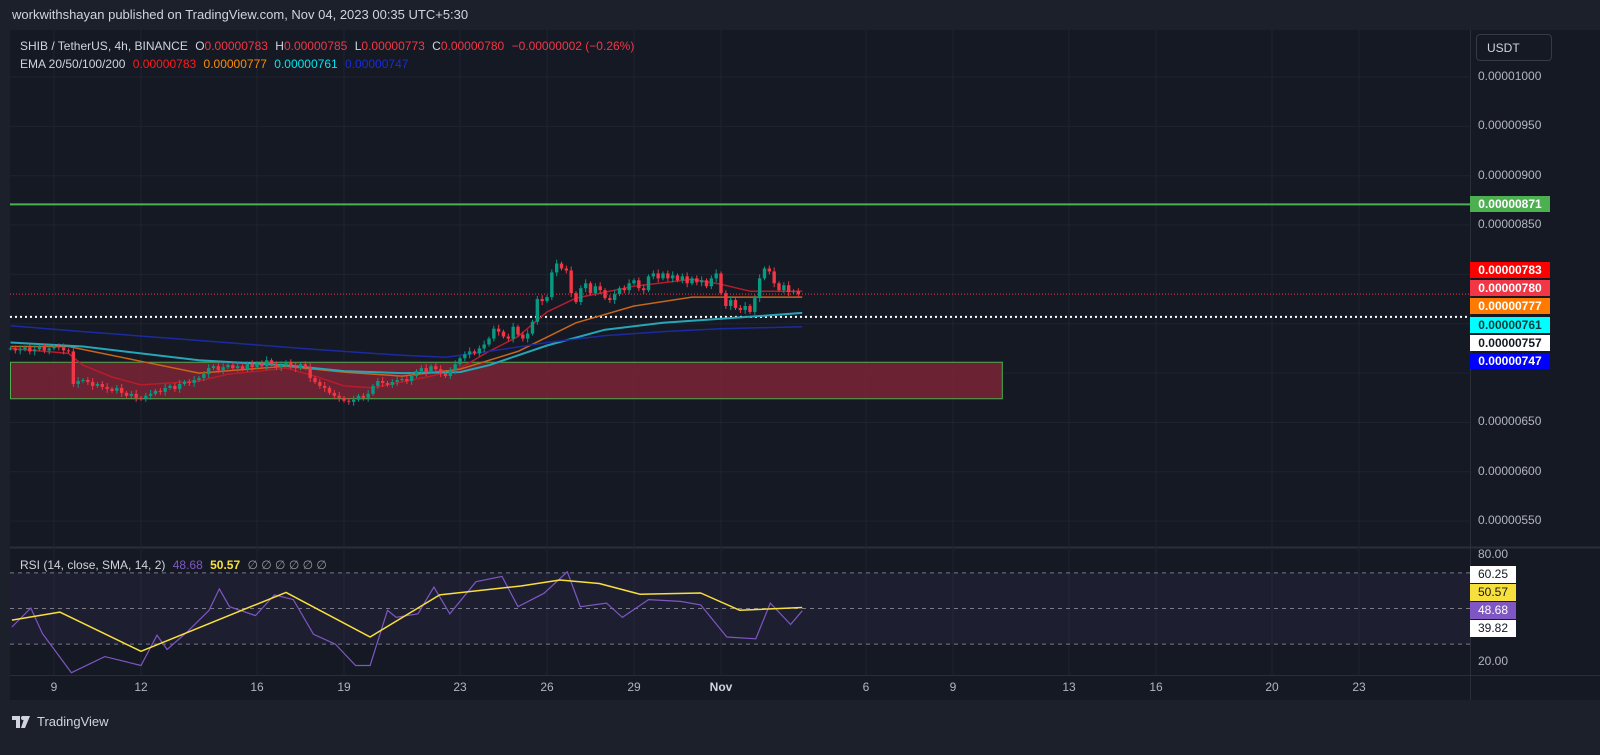 This screenshot has height=755, width=1600. I want to click on time-tick-label: 16, so click(1156, 687).